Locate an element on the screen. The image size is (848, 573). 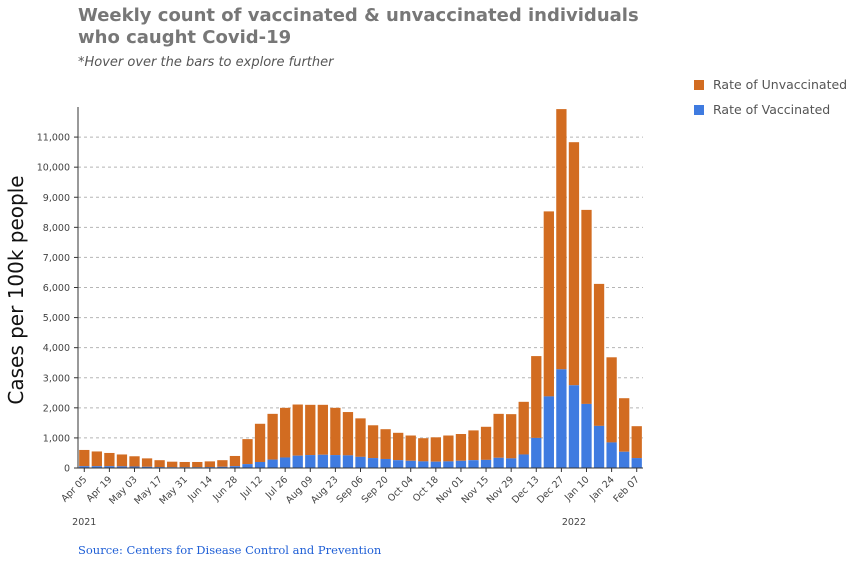
legend-label-vaccinated: Rate of Vaccinated is located at coordinates (772, 109).